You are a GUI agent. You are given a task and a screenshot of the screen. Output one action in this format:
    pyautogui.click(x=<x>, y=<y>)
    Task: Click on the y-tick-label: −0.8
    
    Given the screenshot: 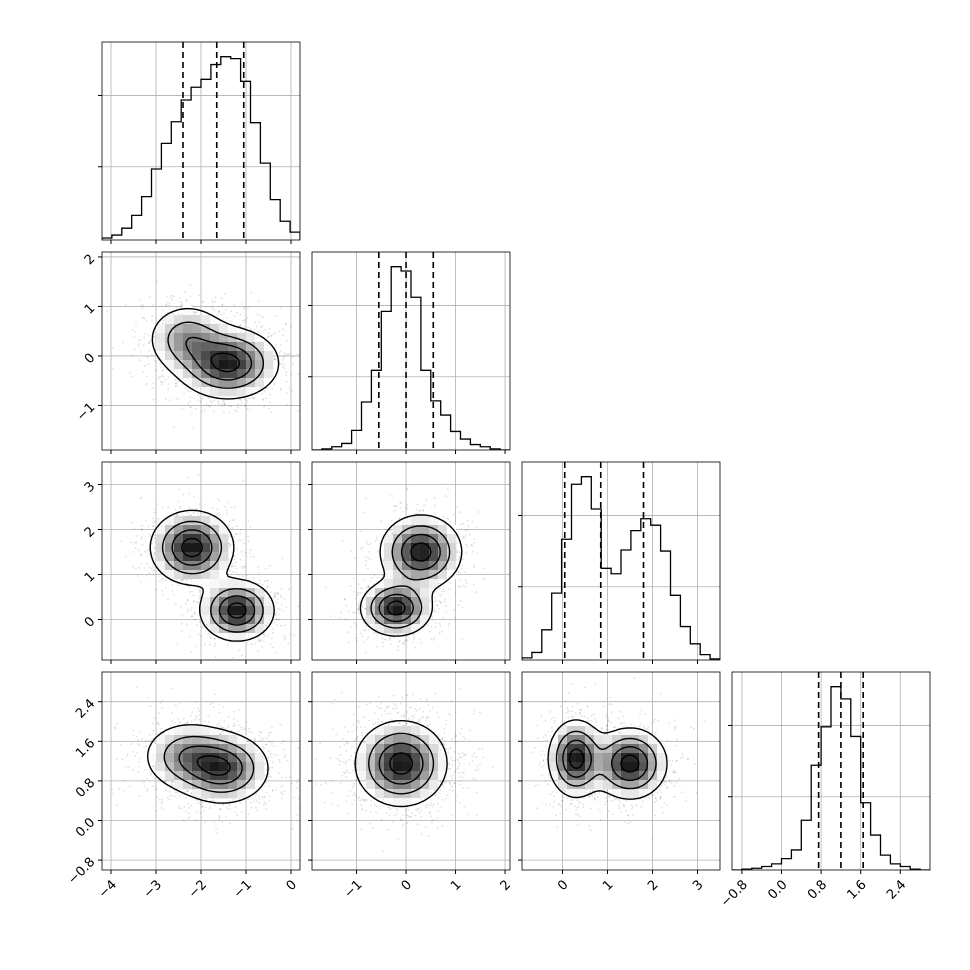 What is the action you would take?
    pyautogui.click(x=81, y=871)
    